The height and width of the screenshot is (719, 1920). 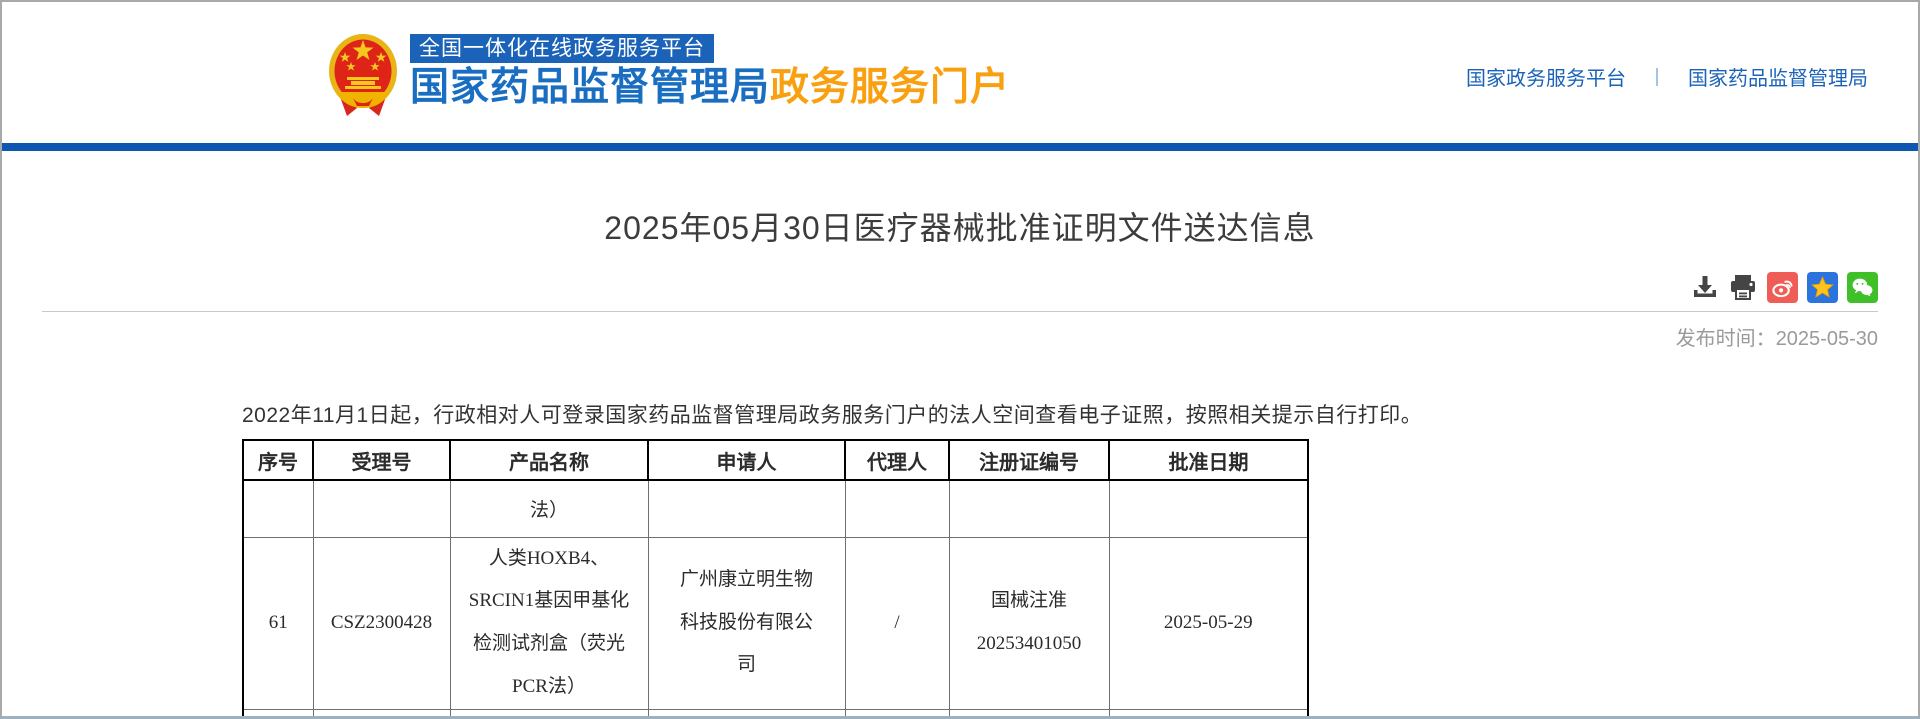 I want to click on publish-time: 发布时间：2025-05-30, so click(x=960, y=336).